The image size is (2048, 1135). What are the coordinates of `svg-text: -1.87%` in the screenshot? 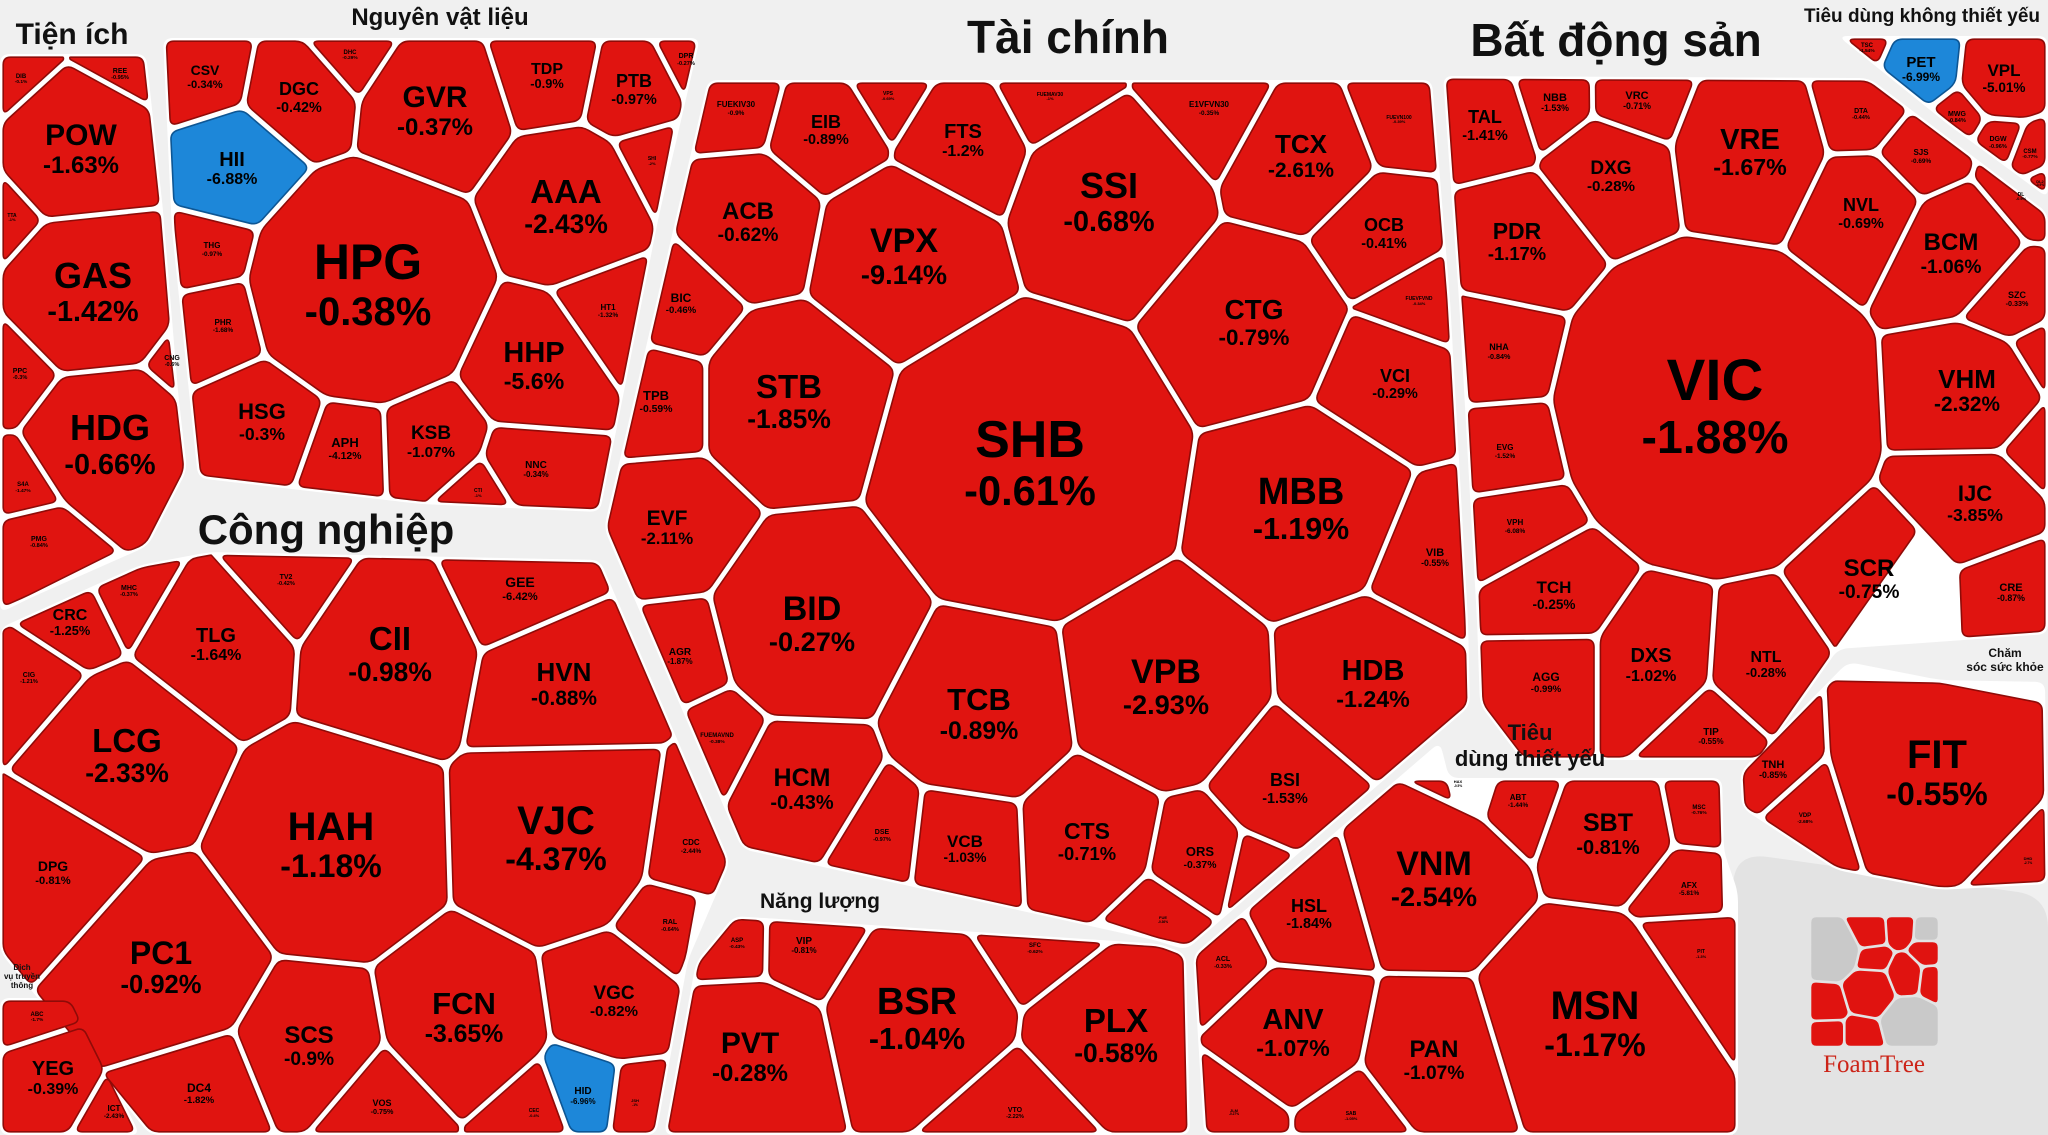 It's located at (679, 661).